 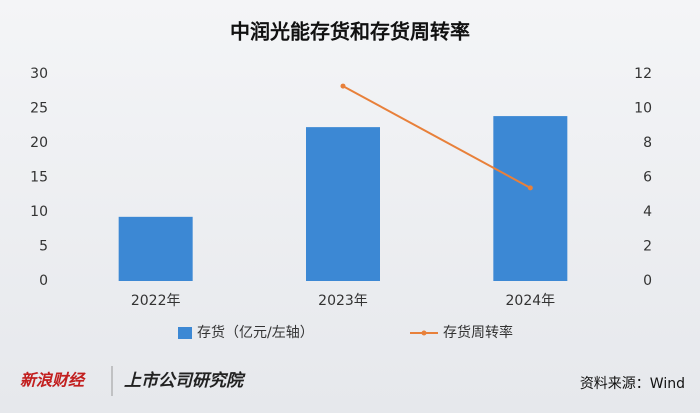 What do you see at coordinates (643, 109) in the screenshot?
I see `y2-tick-label: 10` at bounding box center [643, 109].